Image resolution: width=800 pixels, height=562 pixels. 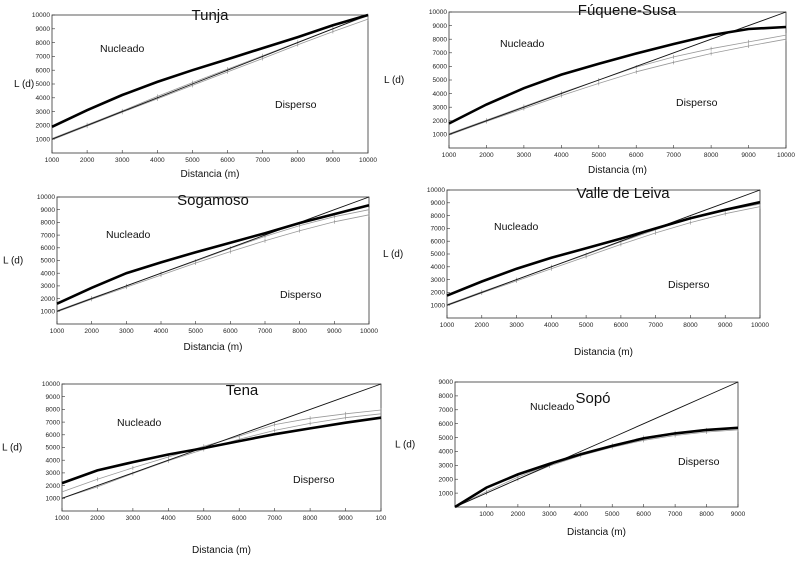 I want to click on x-tick-label: 8000, so click(x=690, y=325).